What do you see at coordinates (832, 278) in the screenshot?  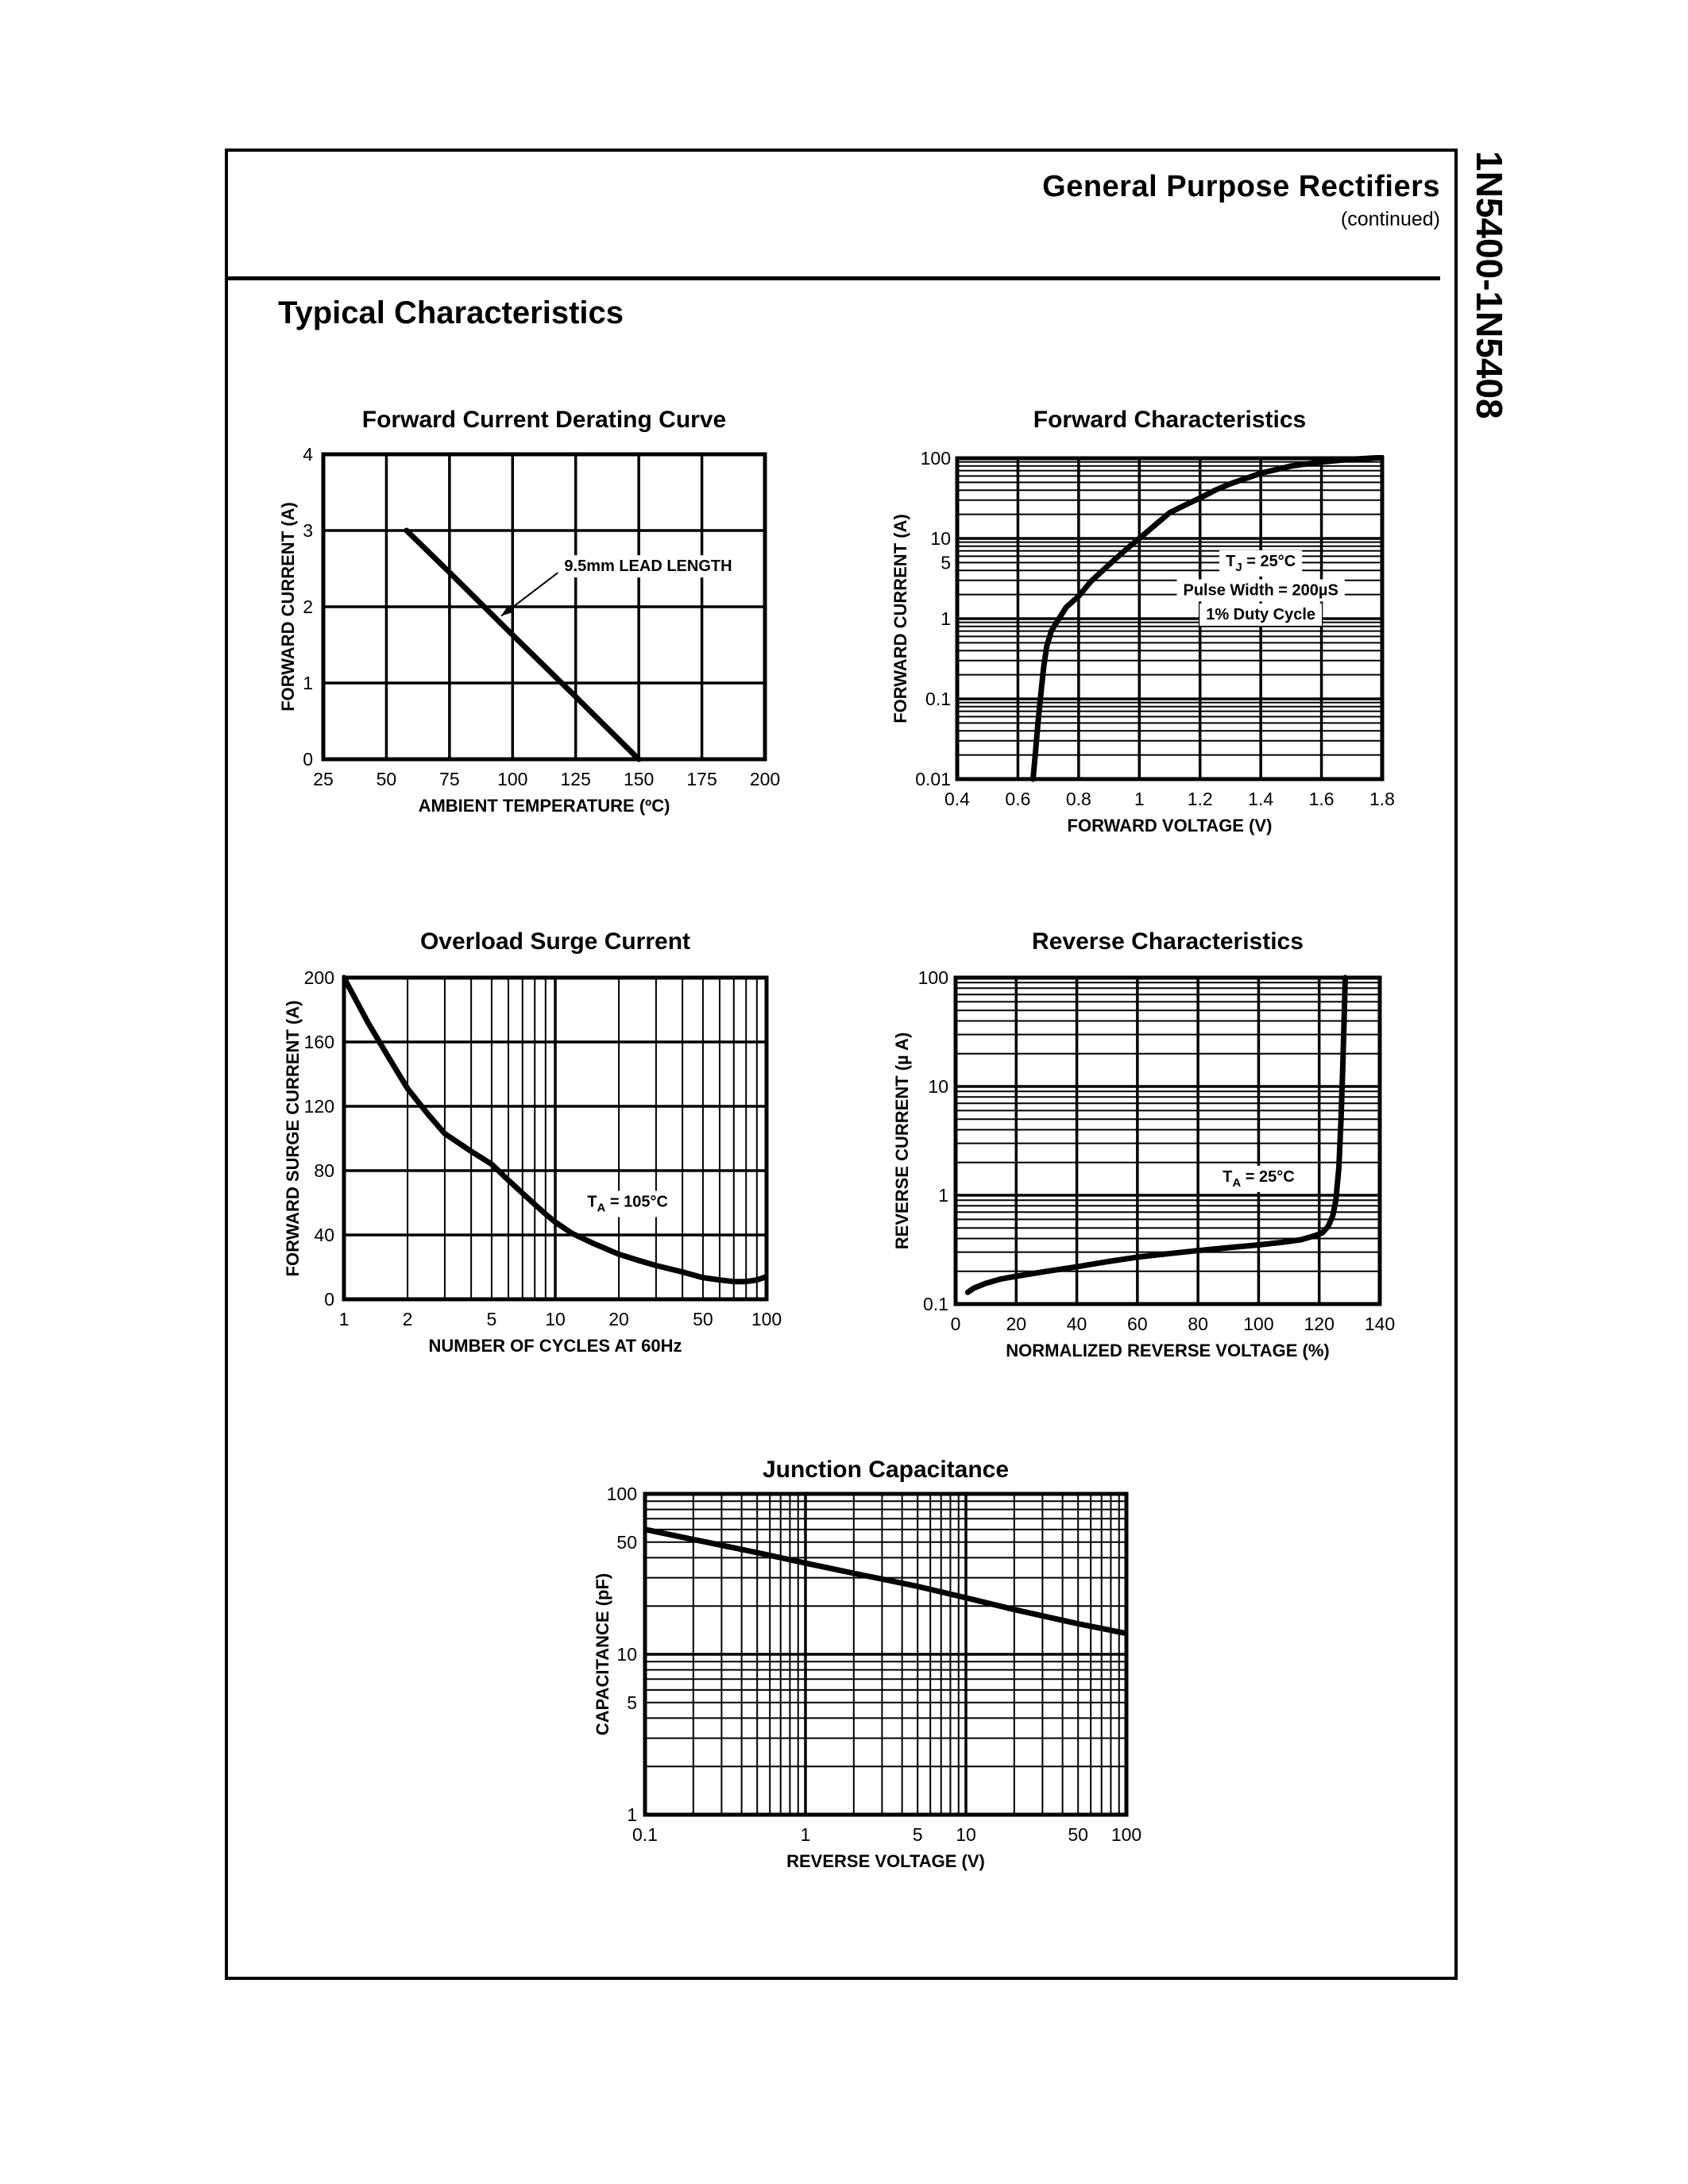 I see `header-rule` at bounding box center [832, 278].